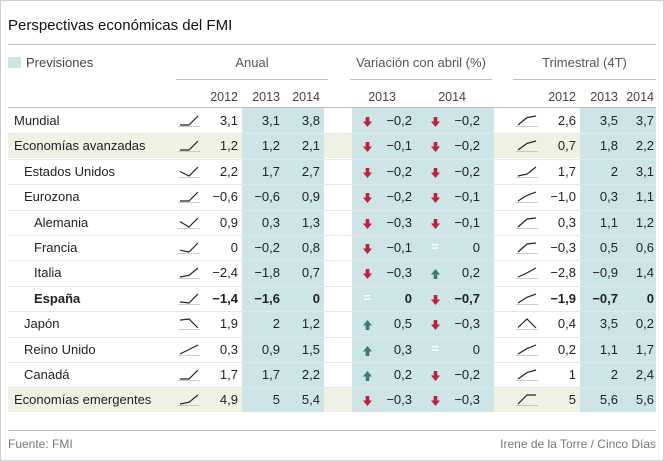 The width and height of the screenshot is (664, 461). What do you see at coordinates (608, 197) in the screenshot?
I see `quarterly-value: 0,3` at bounding box center [608, 197].